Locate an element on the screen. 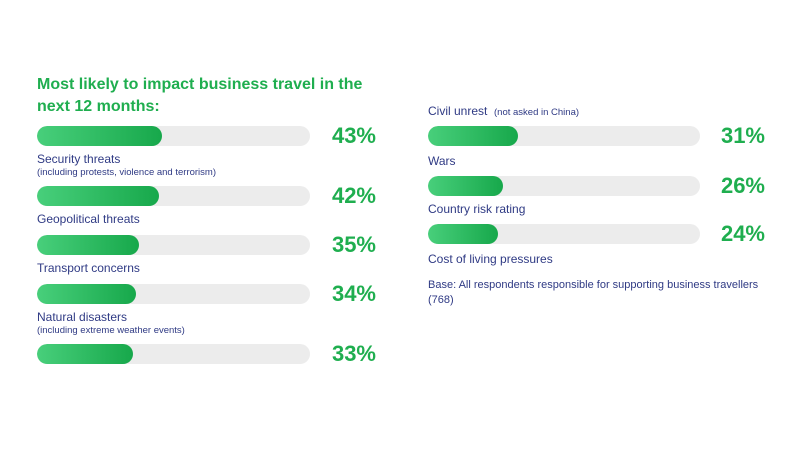 This screenshot has height=464, width=800. category-label: Country risk rating is located at coordinates (476, 209).